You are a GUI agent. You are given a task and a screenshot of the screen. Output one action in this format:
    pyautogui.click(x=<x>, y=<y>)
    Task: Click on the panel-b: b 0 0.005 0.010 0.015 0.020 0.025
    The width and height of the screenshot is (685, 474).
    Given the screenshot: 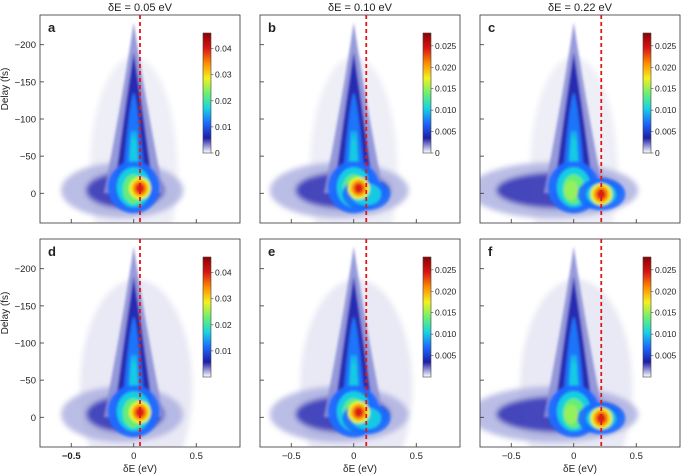 What is the action you would take?
    pyautogui.click(x=360, y=119)
    